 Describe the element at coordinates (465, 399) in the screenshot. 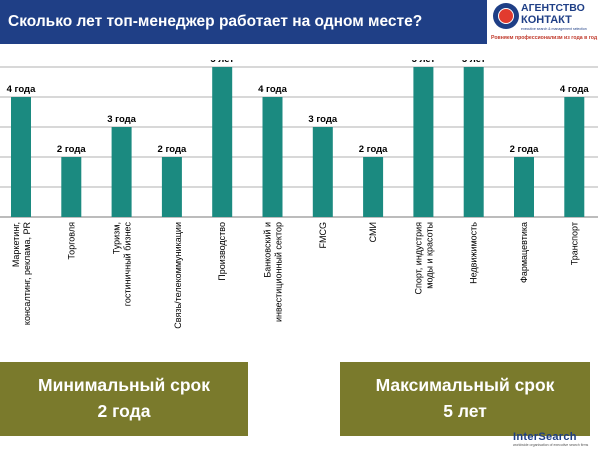

I see `maximum-term-box: Максимальный срок 5 лет` at that location.